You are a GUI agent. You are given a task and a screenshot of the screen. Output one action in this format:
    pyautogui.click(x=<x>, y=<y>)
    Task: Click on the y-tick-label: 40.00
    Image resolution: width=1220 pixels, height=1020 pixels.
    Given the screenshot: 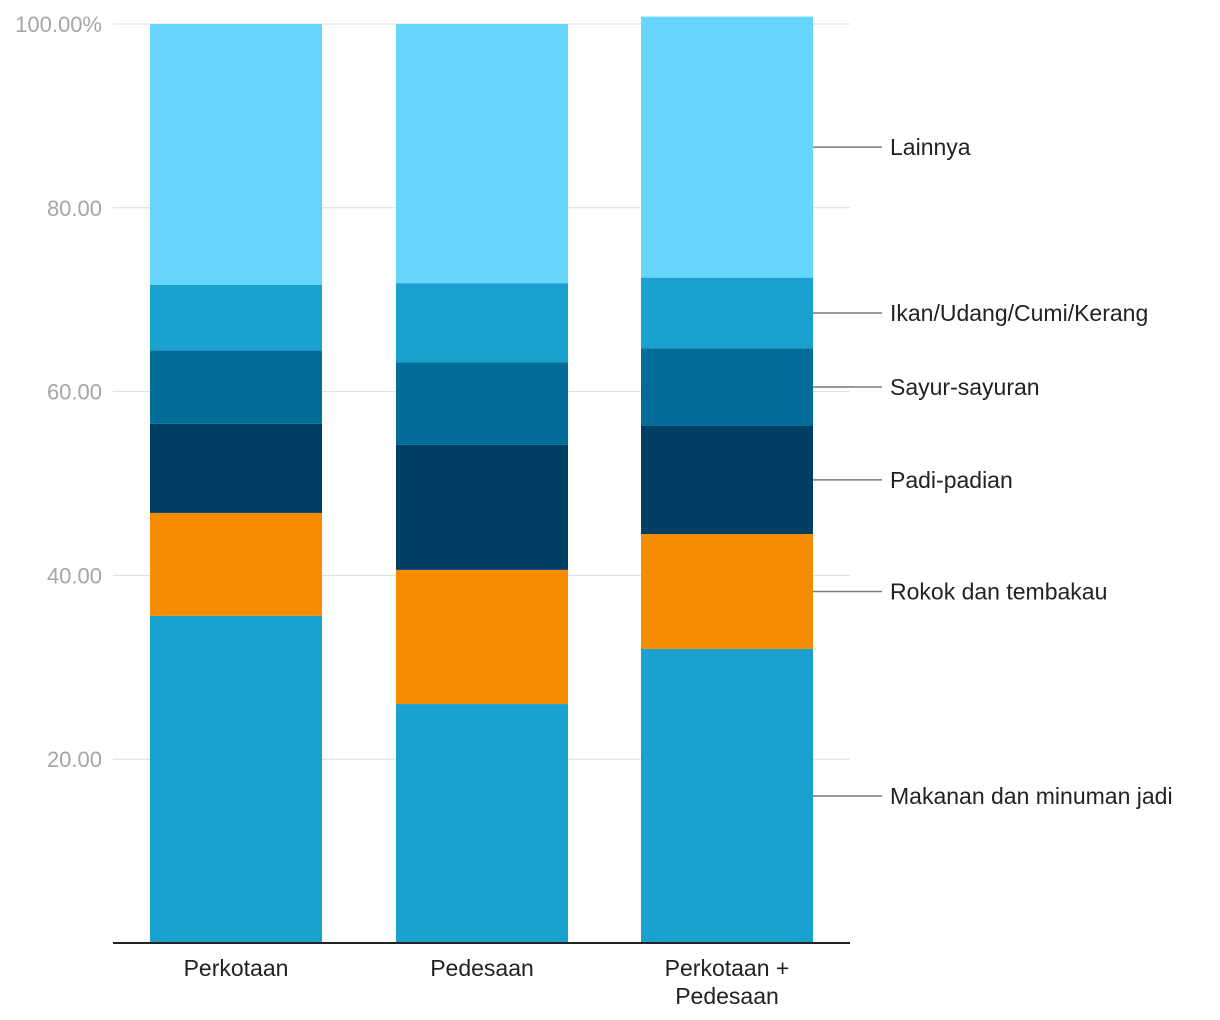 What is the action you would take?
    pyautogui.click(x=74, y=575)
    